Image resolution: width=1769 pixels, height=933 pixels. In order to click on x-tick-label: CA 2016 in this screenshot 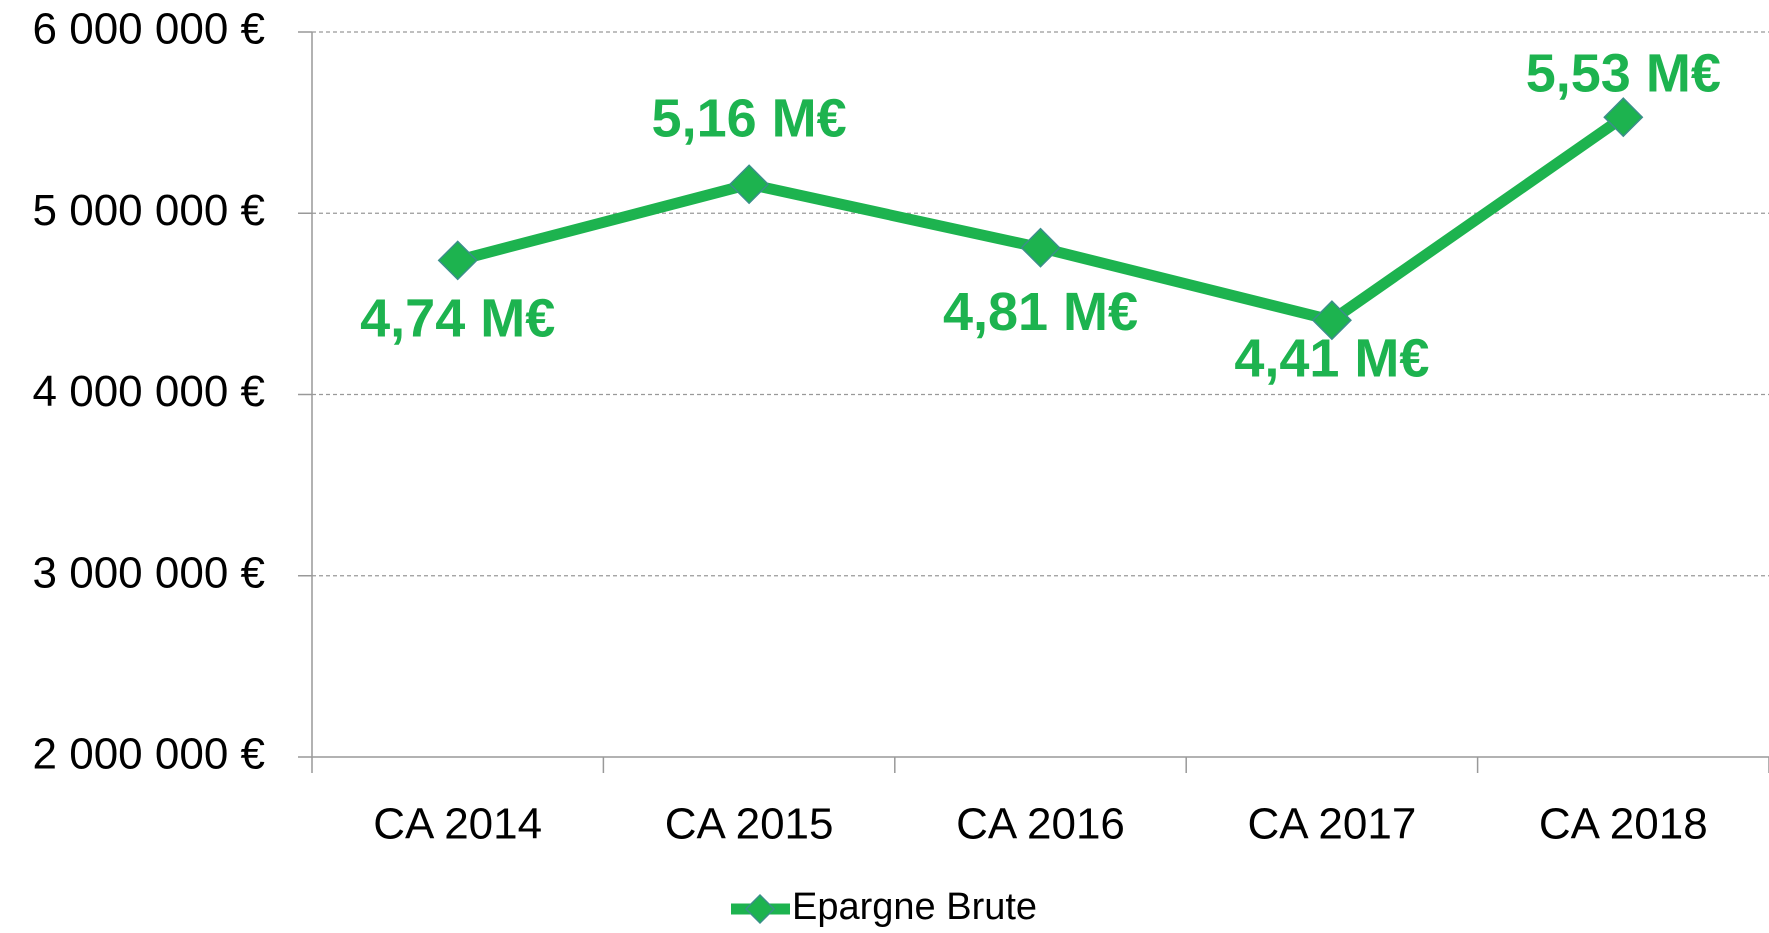, I will do `click(1040, 824)`.